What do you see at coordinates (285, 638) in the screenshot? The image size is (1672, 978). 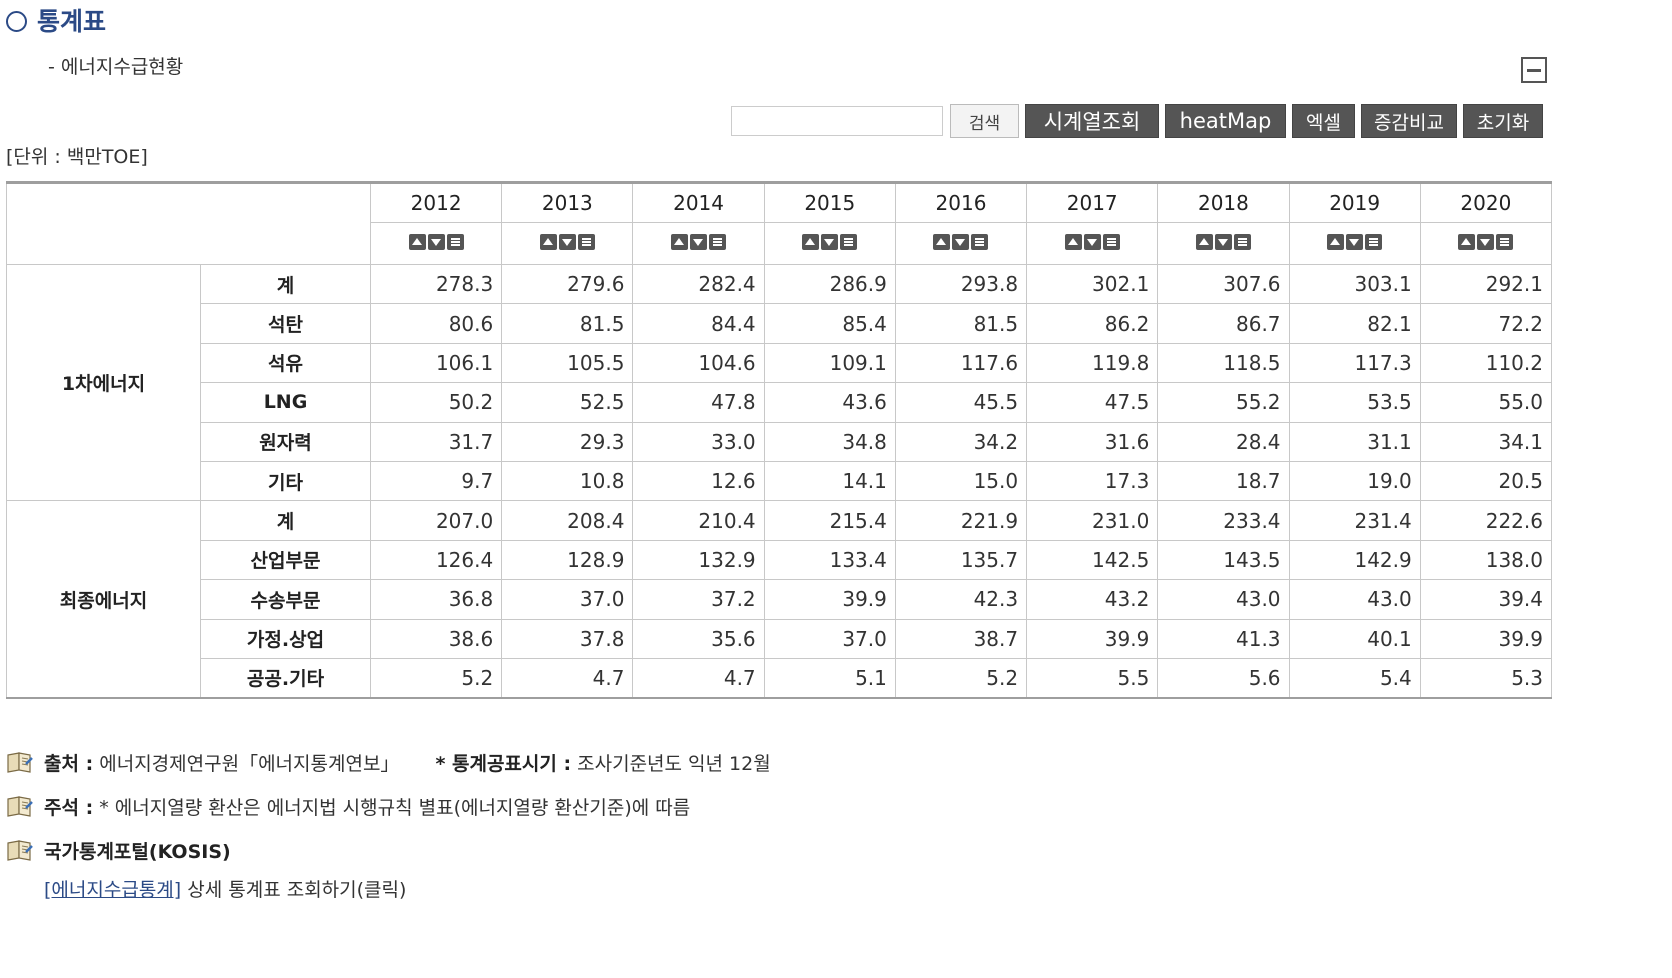 I see `row-label: 가정.상업` at bounding box center [285, 638].